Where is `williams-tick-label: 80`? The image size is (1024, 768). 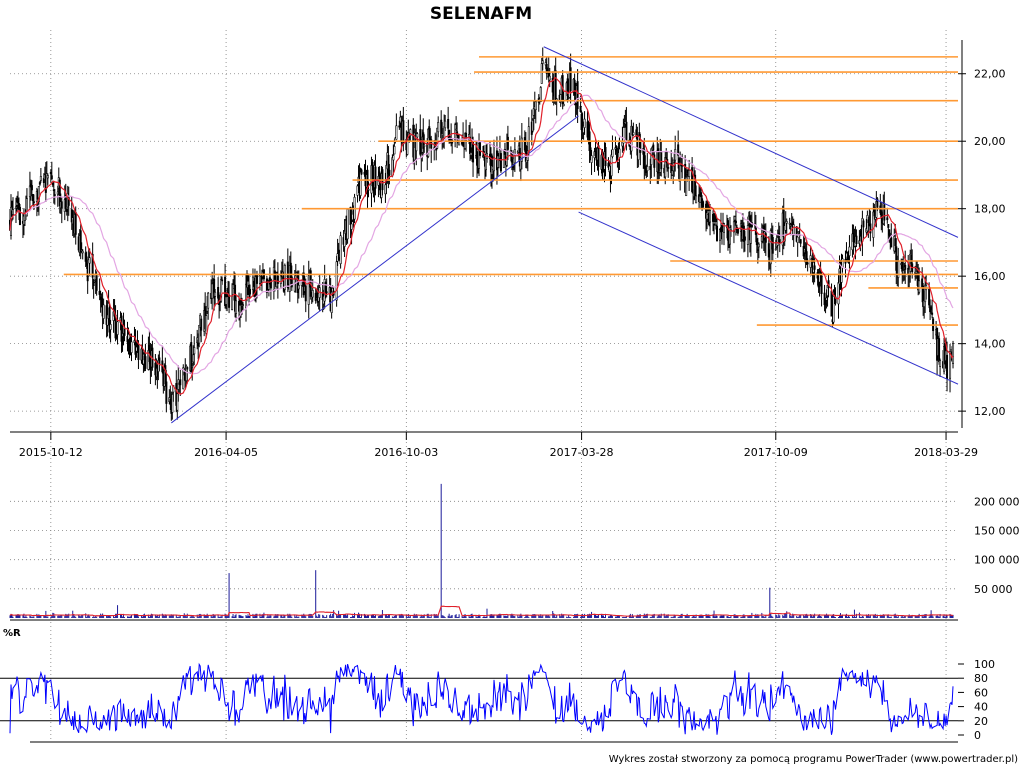 williams-tick-label: 80 is located at coordinates (981, 678).